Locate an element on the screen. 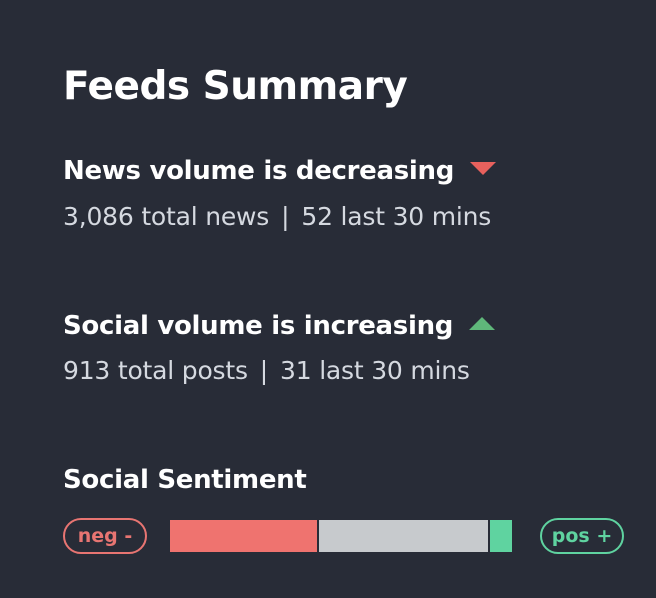 This screenshot has width=656, height=598. page-title: Feeds Summary is located at coordinates (235, 86).